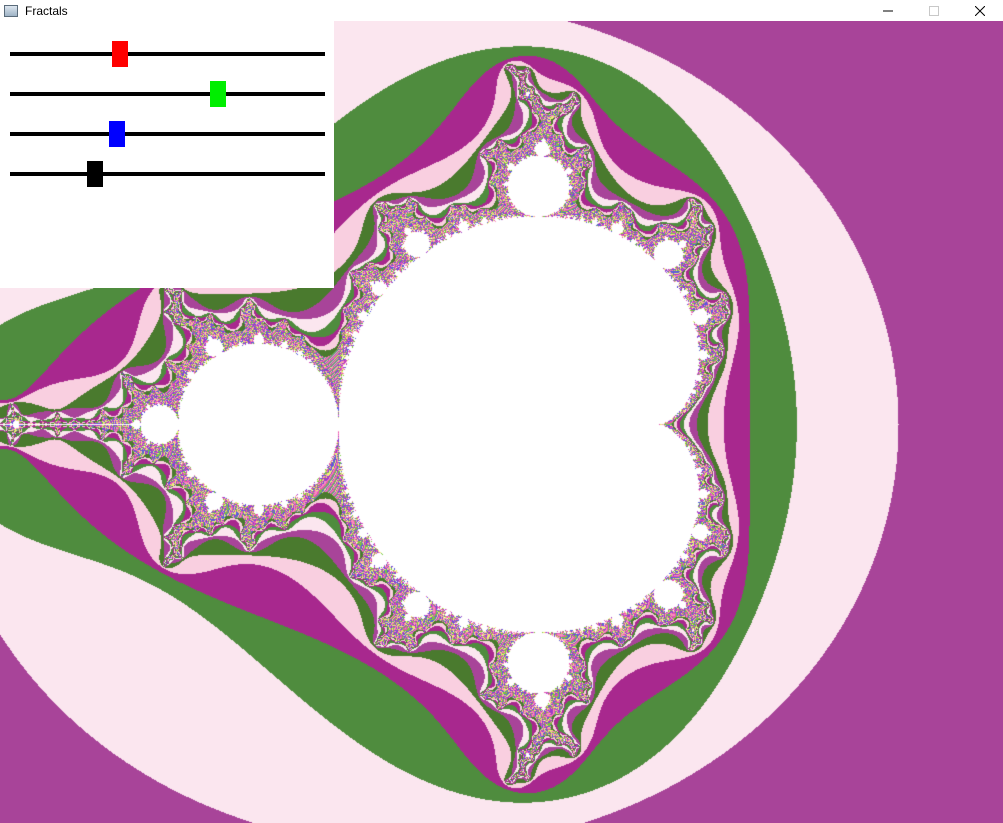  I want to click on green-slider, so click(167, 94).